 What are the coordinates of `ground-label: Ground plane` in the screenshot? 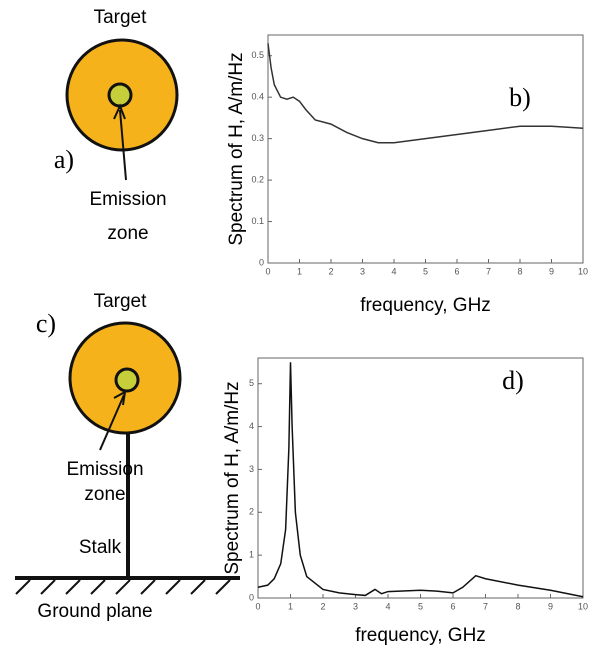 It's located at (94, 611).